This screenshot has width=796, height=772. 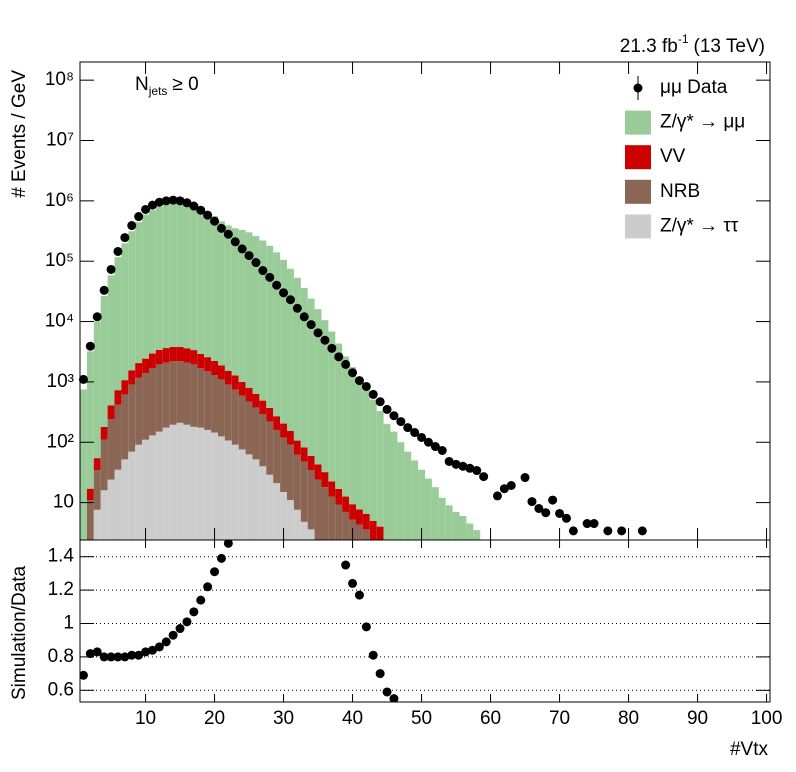 I want to click on y-tick-label: 1.2, so click(x=61, y=589).